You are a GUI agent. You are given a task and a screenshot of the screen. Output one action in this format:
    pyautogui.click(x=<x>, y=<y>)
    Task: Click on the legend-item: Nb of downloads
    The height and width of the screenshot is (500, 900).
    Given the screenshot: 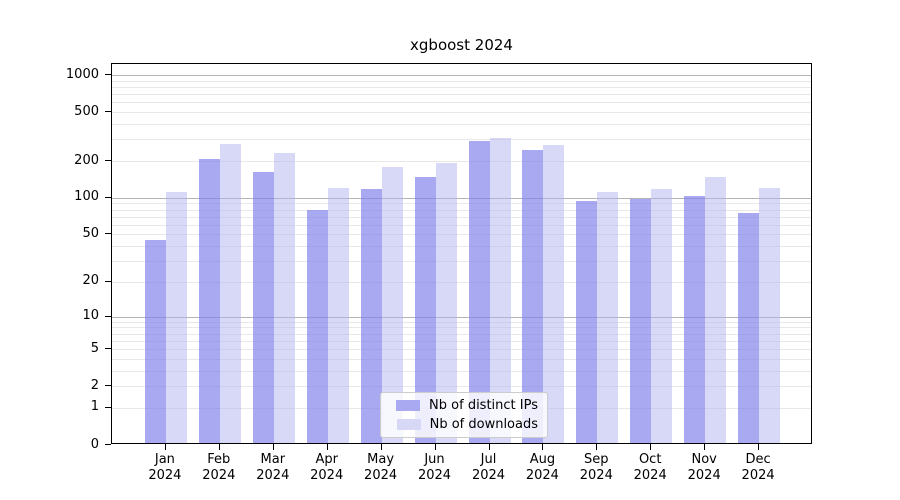 What is the action you would take?
    pyautogui.click(x=463, y=424)
    